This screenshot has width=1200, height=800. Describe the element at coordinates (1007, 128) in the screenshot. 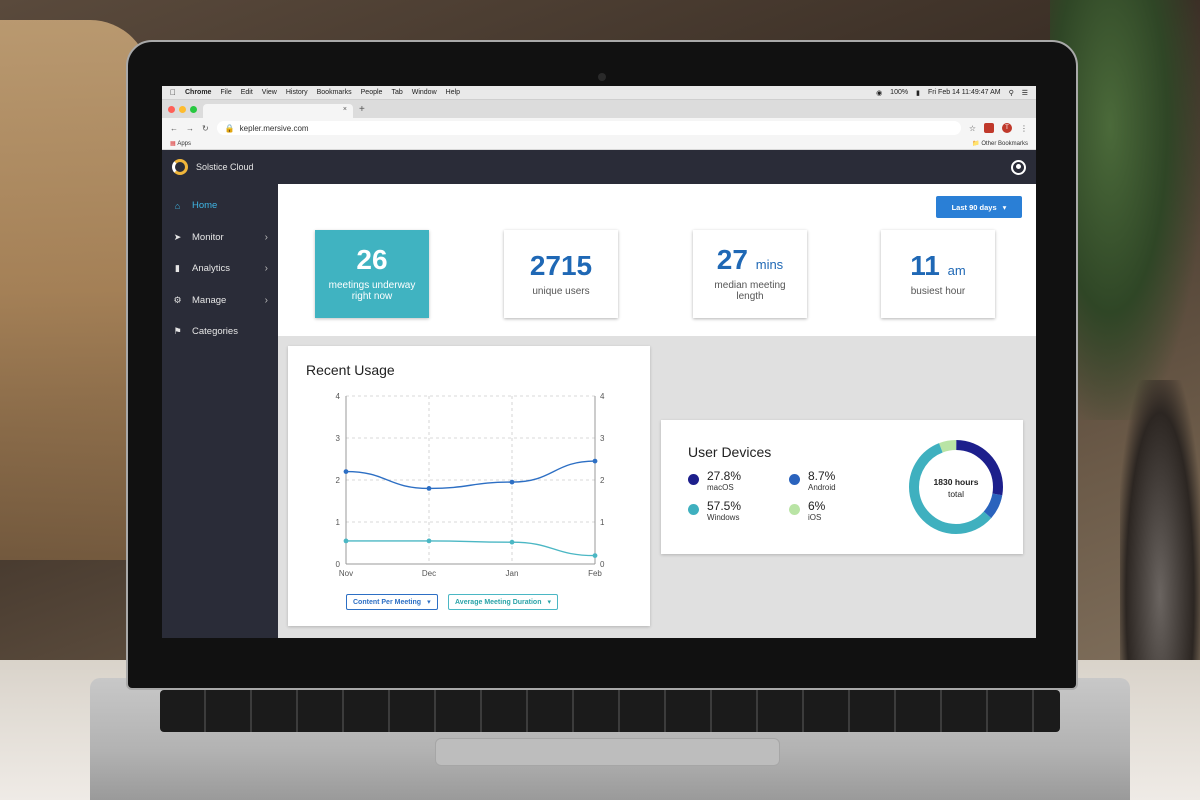

I see `profile-avatar: T` at that location.